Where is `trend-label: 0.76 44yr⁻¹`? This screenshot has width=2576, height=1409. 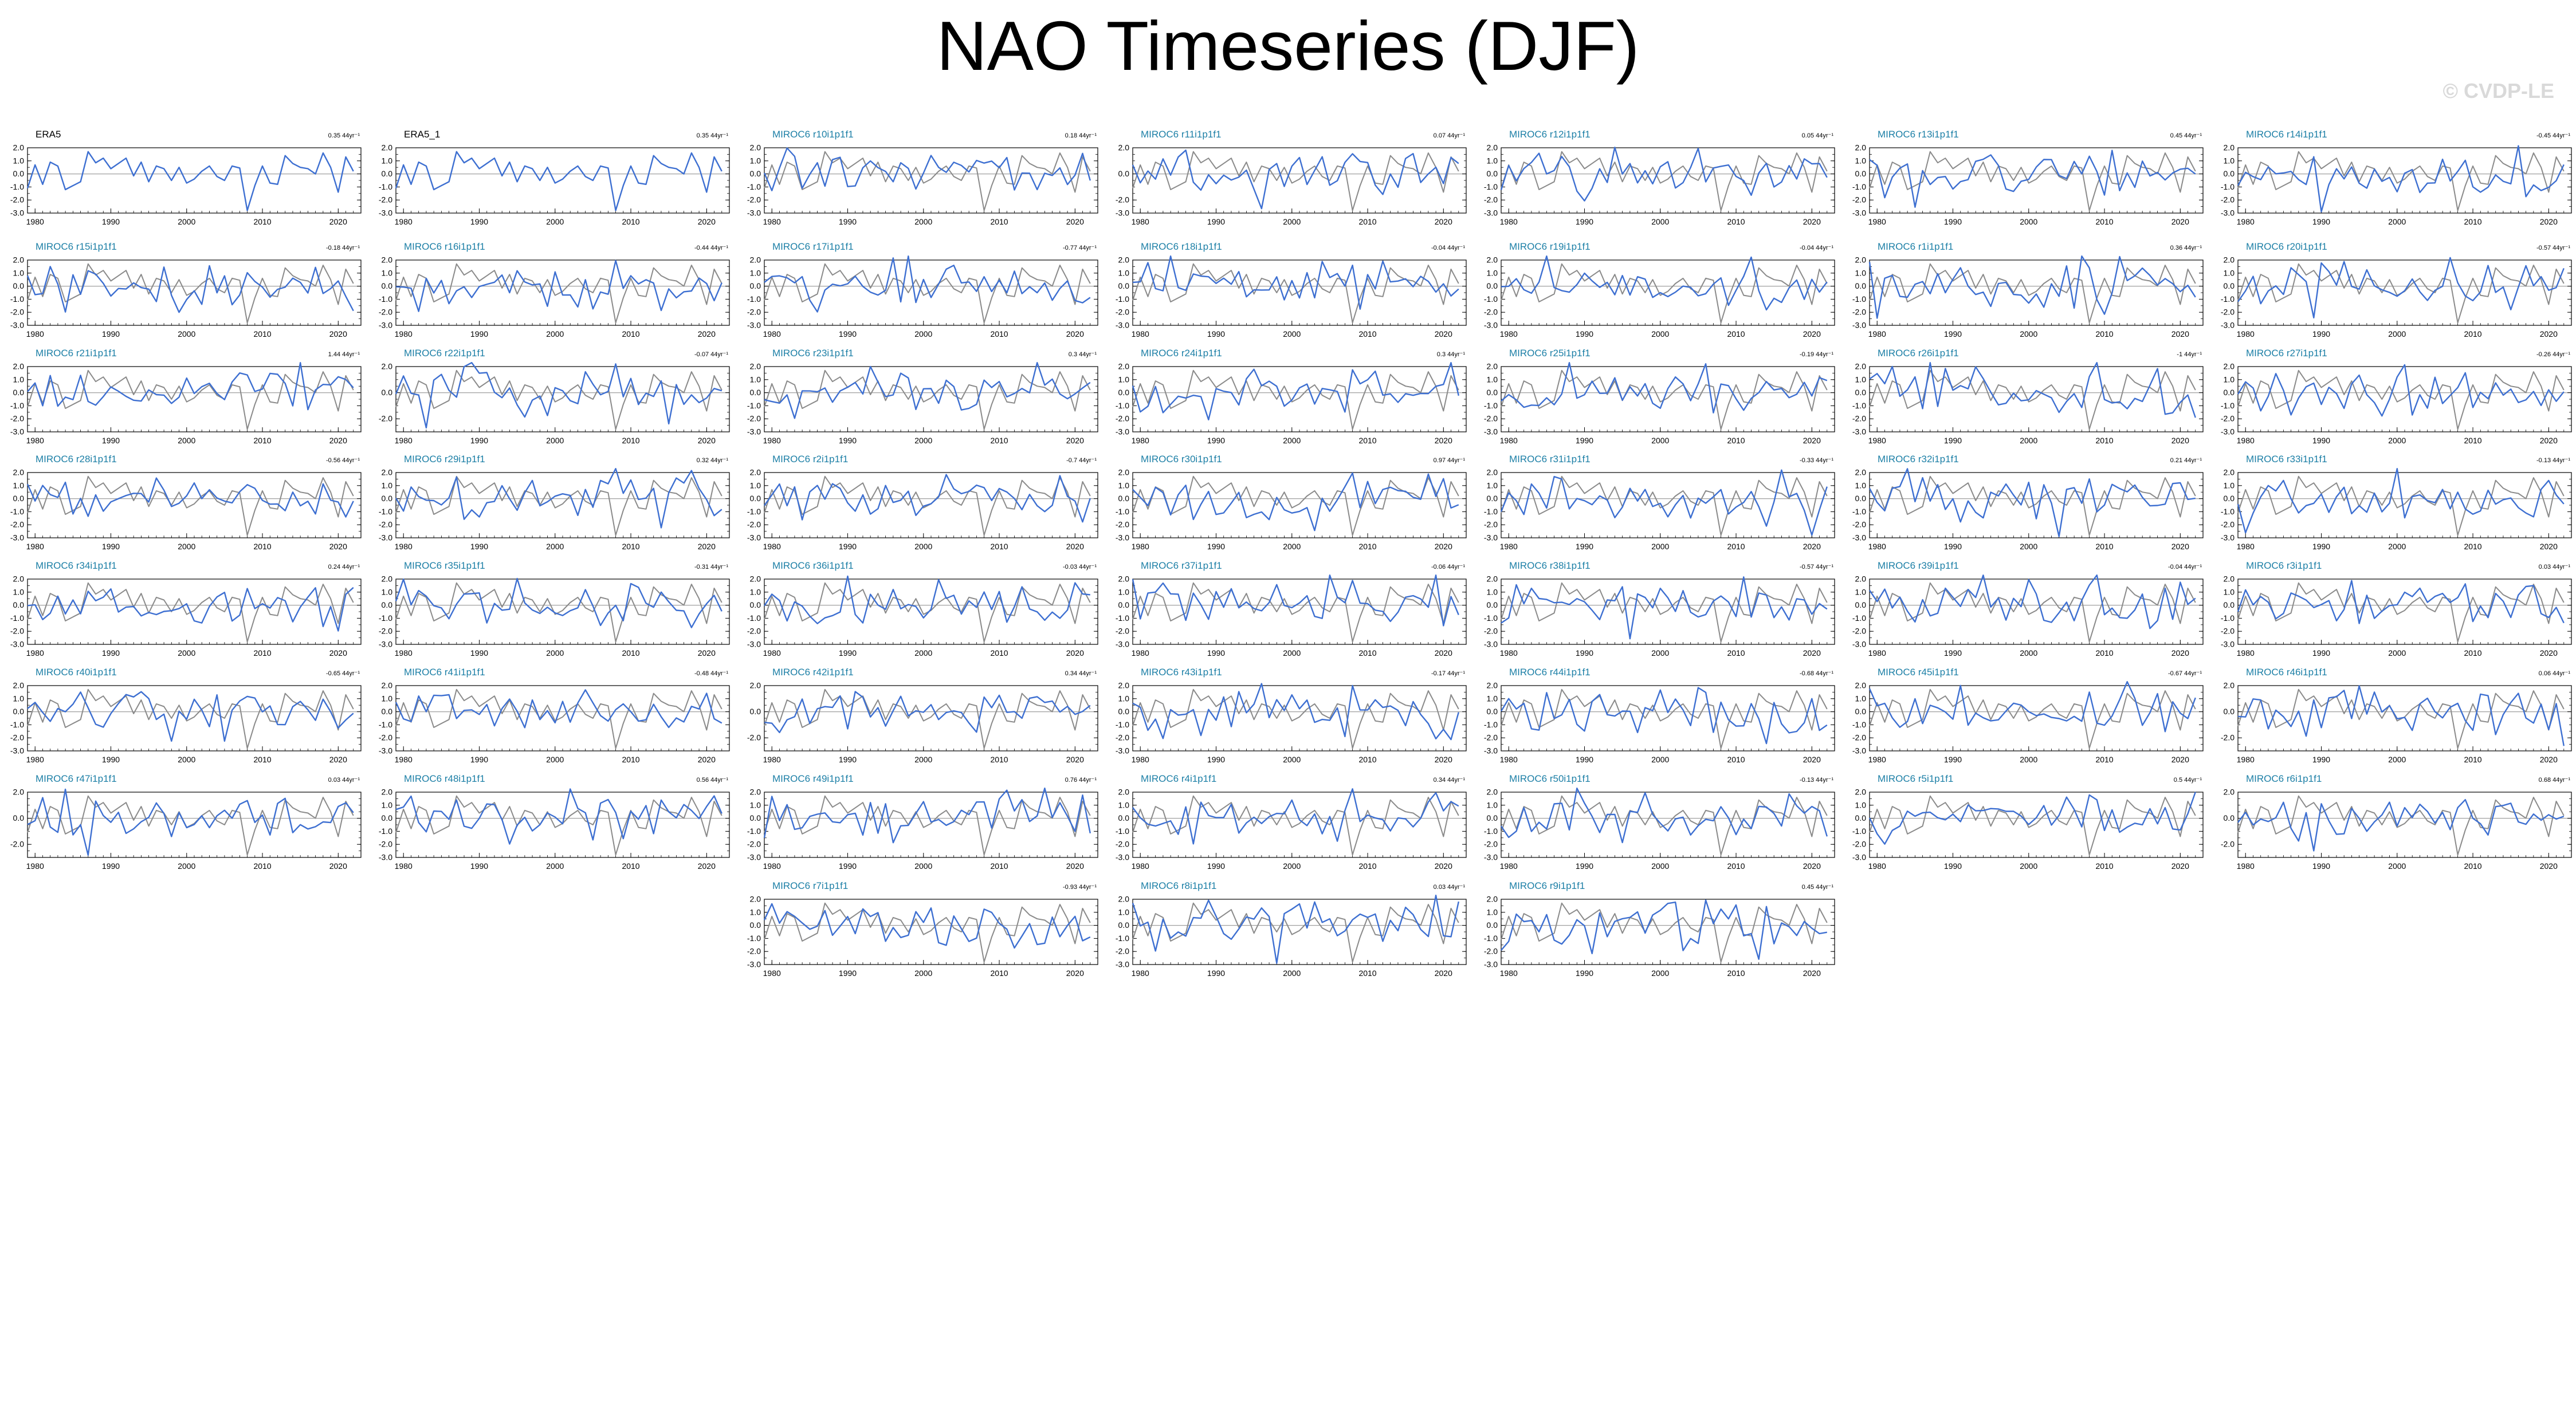 trend-label: 0.76 44yr⁻¹ is located at coordinates (1081, 781).